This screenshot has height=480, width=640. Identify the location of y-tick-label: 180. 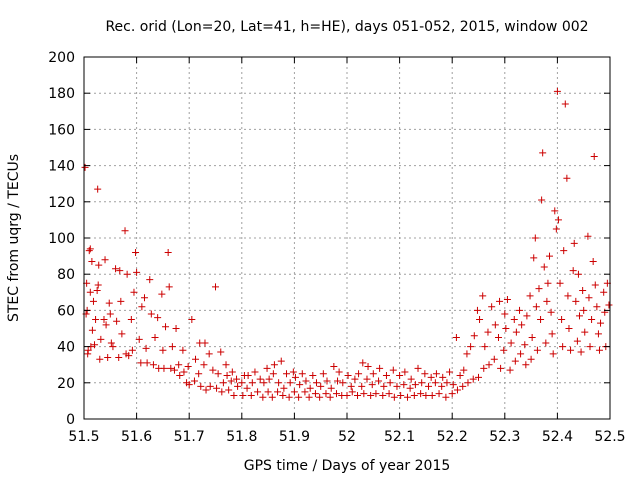
(61, 94).